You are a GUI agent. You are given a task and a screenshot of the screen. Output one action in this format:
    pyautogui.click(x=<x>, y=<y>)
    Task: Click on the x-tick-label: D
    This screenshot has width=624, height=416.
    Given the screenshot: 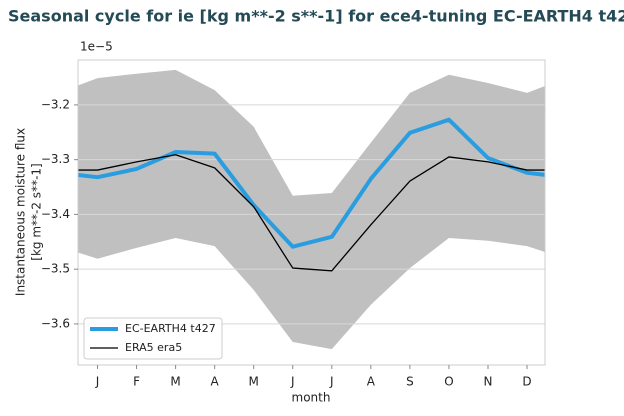 What is the action you would take?
    pyautogui.click(x=526, y=382)
    